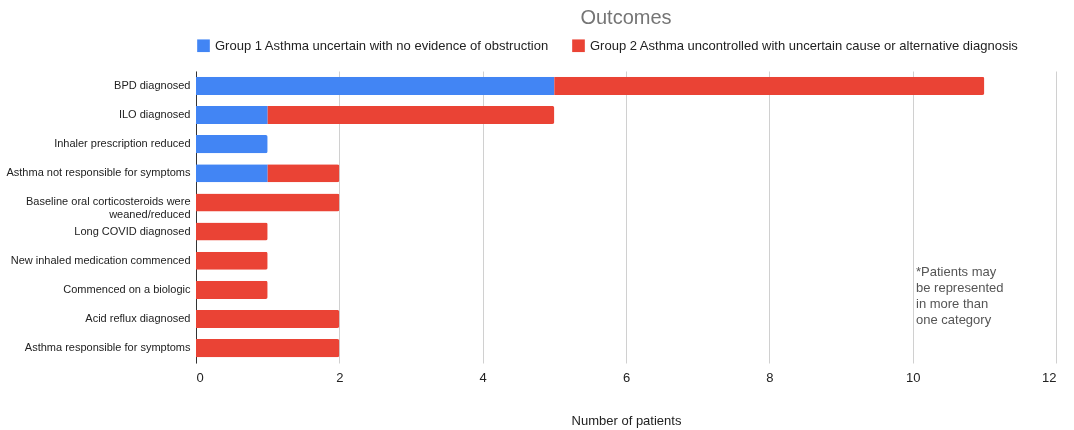  Describe the element at coordinates (804, 45) in the screenshot. I see `legend-label: Group 2 Asthma uncontrolled with uncertain cause or alternative diagnosis` at that location.